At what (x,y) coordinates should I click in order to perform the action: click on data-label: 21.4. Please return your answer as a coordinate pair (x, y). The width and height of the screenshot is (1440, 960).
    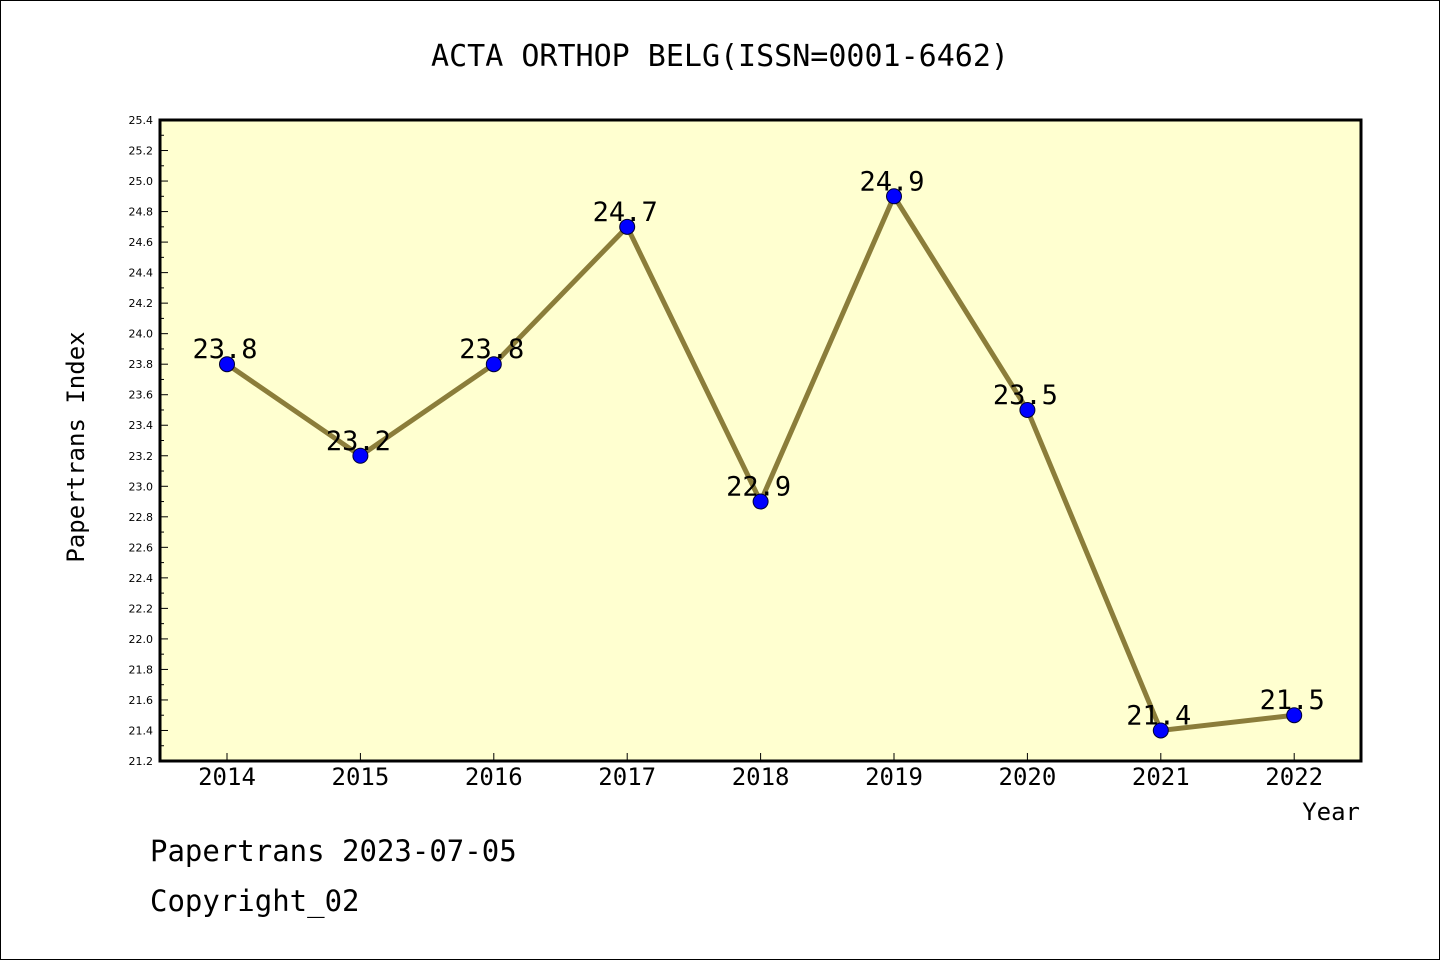
    Looking at the image, I should click on (1158, 715).